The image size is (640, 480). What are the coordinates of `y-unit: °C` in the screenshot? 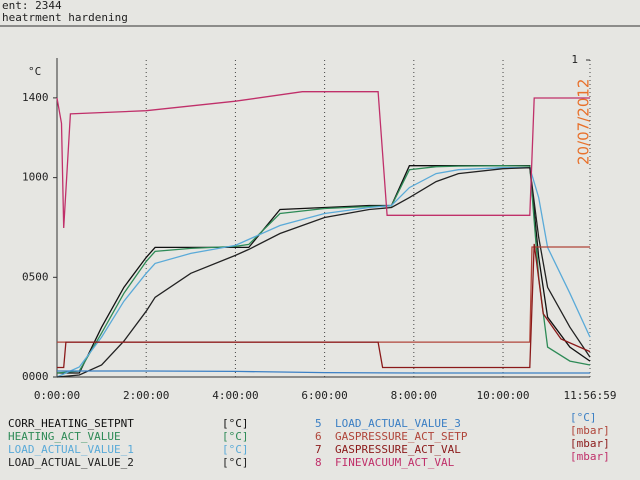 It's located at (34, 71).